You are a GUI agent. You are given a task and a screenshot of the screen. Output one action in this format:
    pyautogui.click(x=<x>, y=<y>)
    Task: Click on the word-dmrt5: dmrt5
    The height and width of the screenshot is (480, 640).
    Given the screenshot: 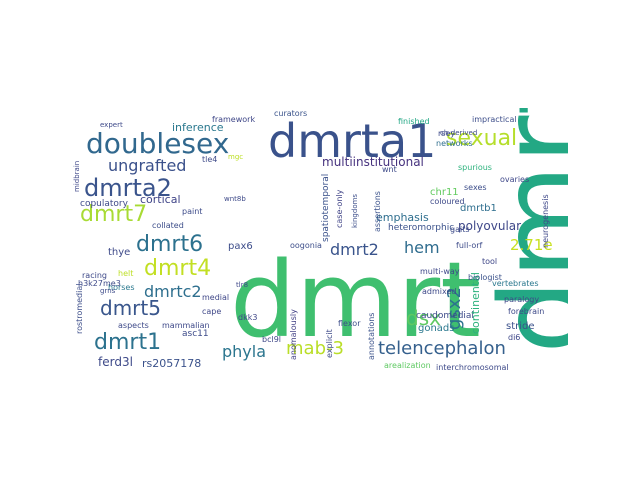 What is the action you would take?
    pyautogui.click(x=130, y=308)
    